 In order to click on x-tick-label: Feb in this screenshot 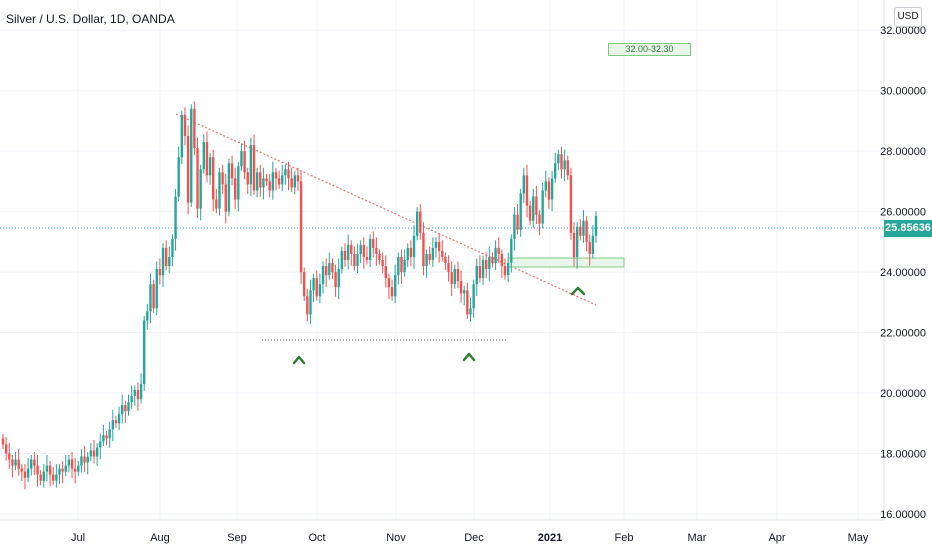, I will do `click(624, 538)`.